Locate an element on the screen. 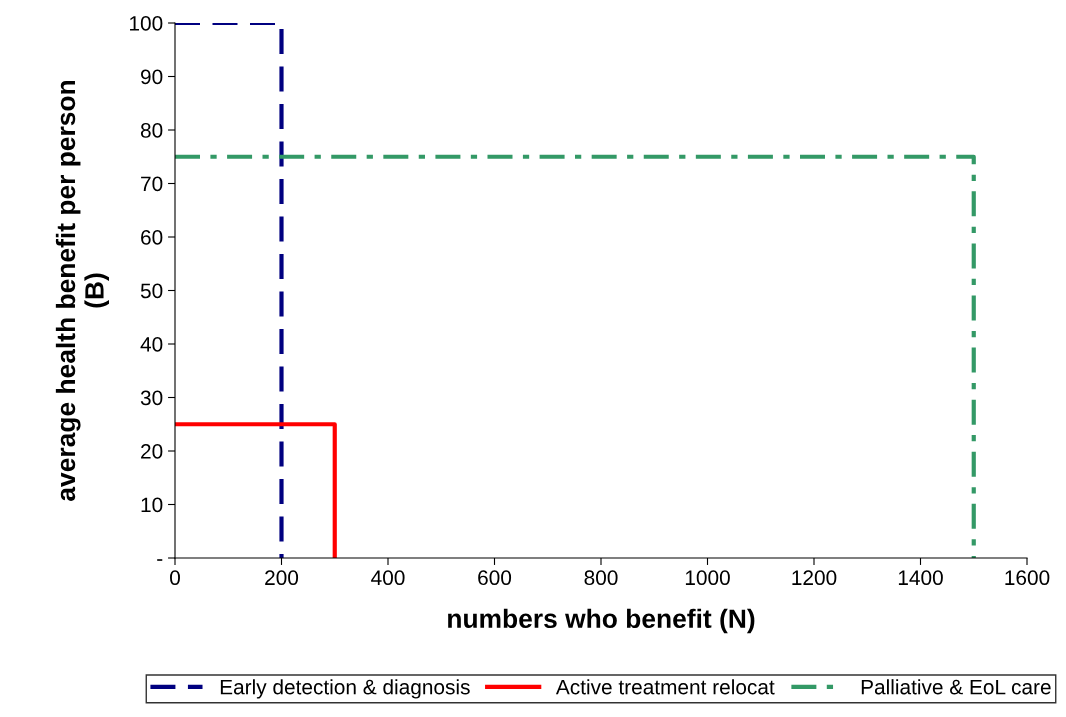  x-tick-label: 1200 is located at coordinates (814, 578).